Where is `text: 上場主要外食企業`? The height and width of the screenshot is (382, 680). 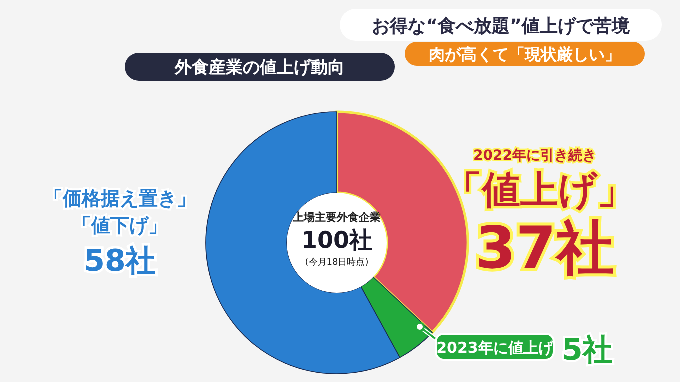 text: 上場主要外食企業 is located at coordinates (336, 217).